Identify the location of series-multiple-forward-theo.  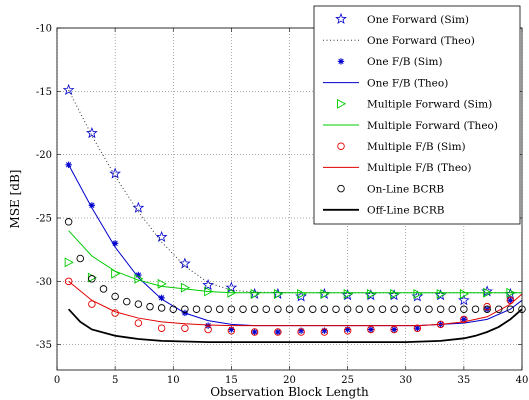
(295, 262).